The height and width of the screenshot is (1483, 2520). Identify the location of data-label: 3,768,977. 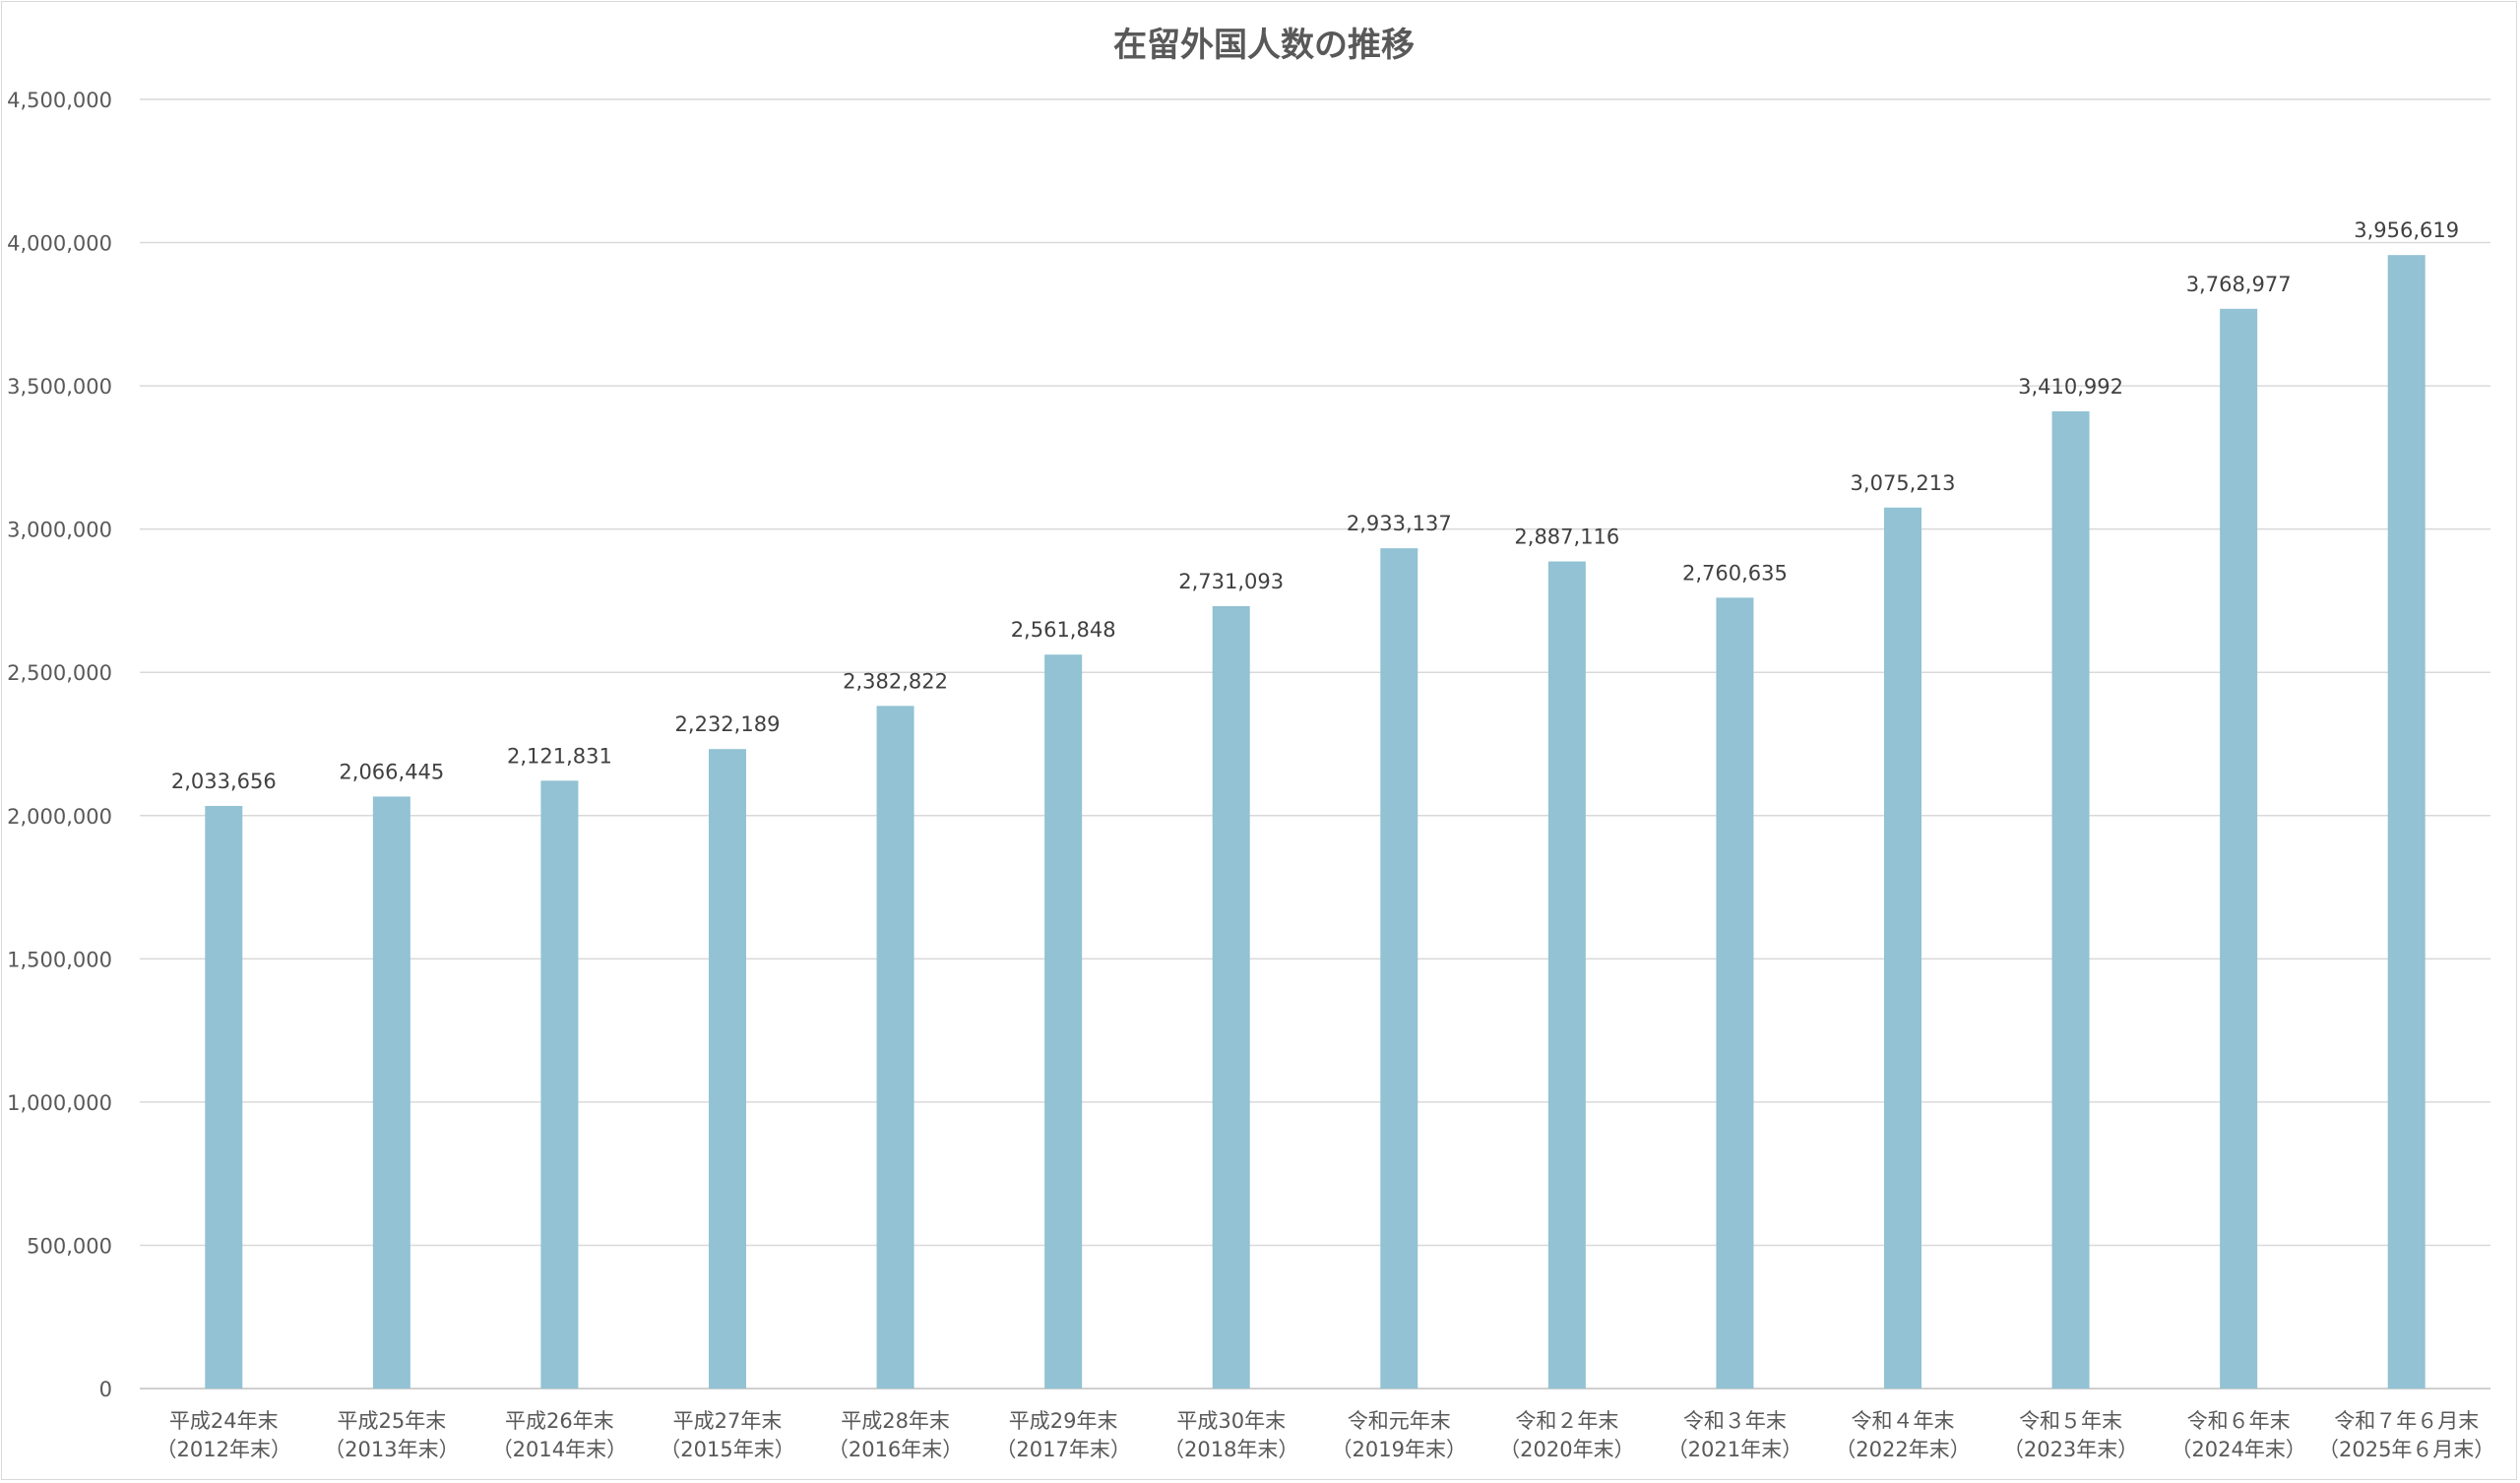
(2239, 284).